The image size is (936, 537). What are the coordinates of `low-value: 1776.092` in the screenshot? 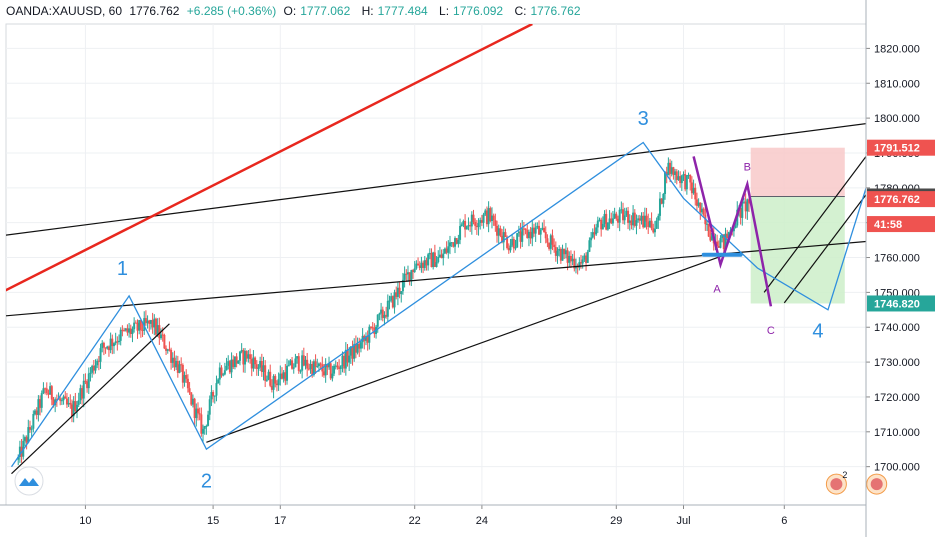 It's located at (478, 11).